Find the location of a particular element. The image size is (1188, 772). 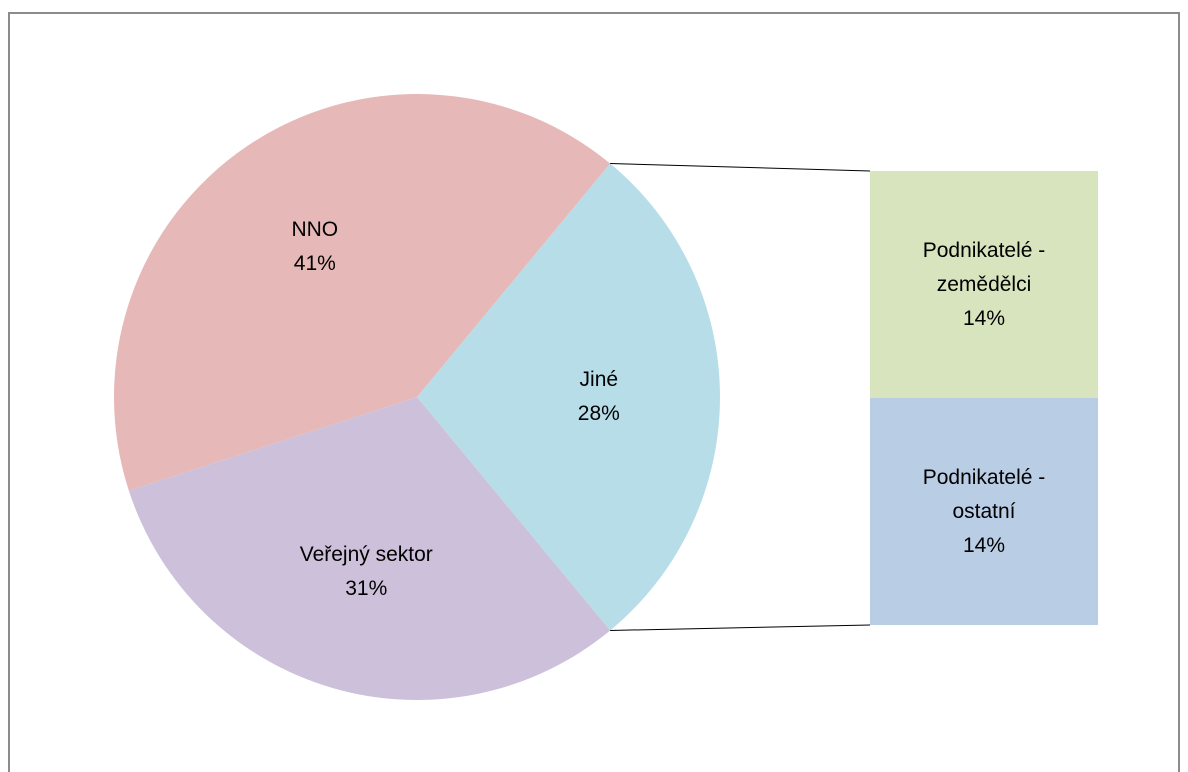

label-name: Jiné is located at coordinates (599, 379).